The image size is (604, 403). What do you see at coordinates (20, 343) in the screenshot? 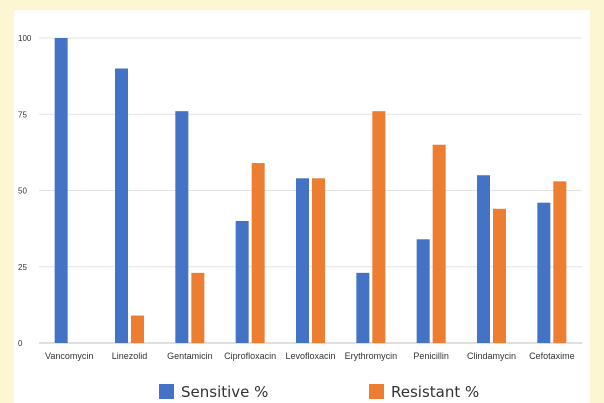
I see `y-tick-label: 0` at bounding box center [20, 343].